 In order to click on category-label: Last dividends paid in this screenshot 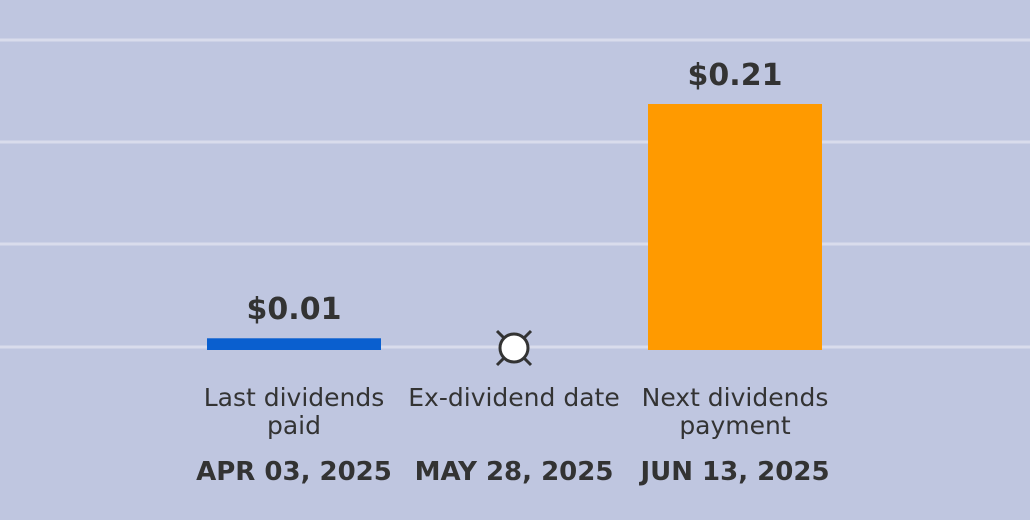, I will do `click(294, 411)`.